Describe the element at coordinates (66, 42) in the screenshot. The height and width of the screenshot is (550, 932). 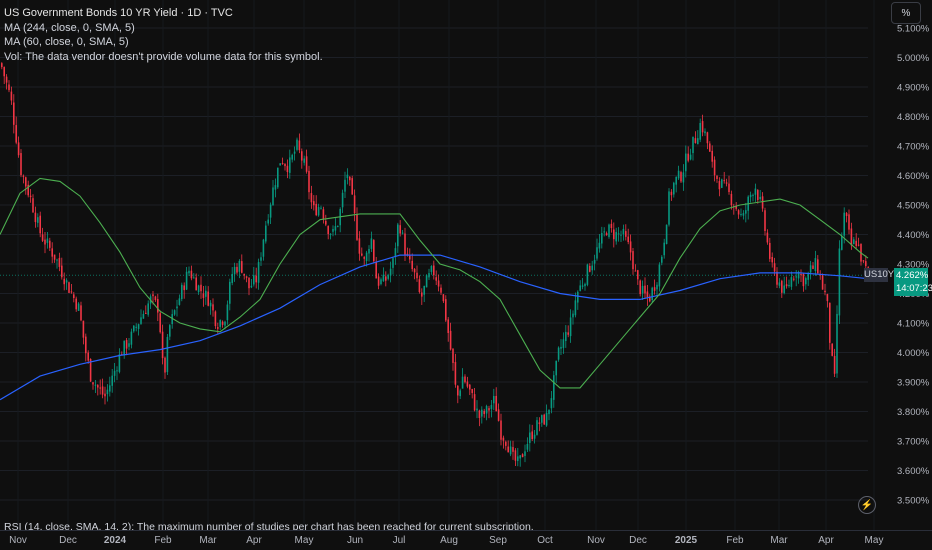
I see `ma-60-legend: MA (60, close, 0, SMA, 5)` at that location.